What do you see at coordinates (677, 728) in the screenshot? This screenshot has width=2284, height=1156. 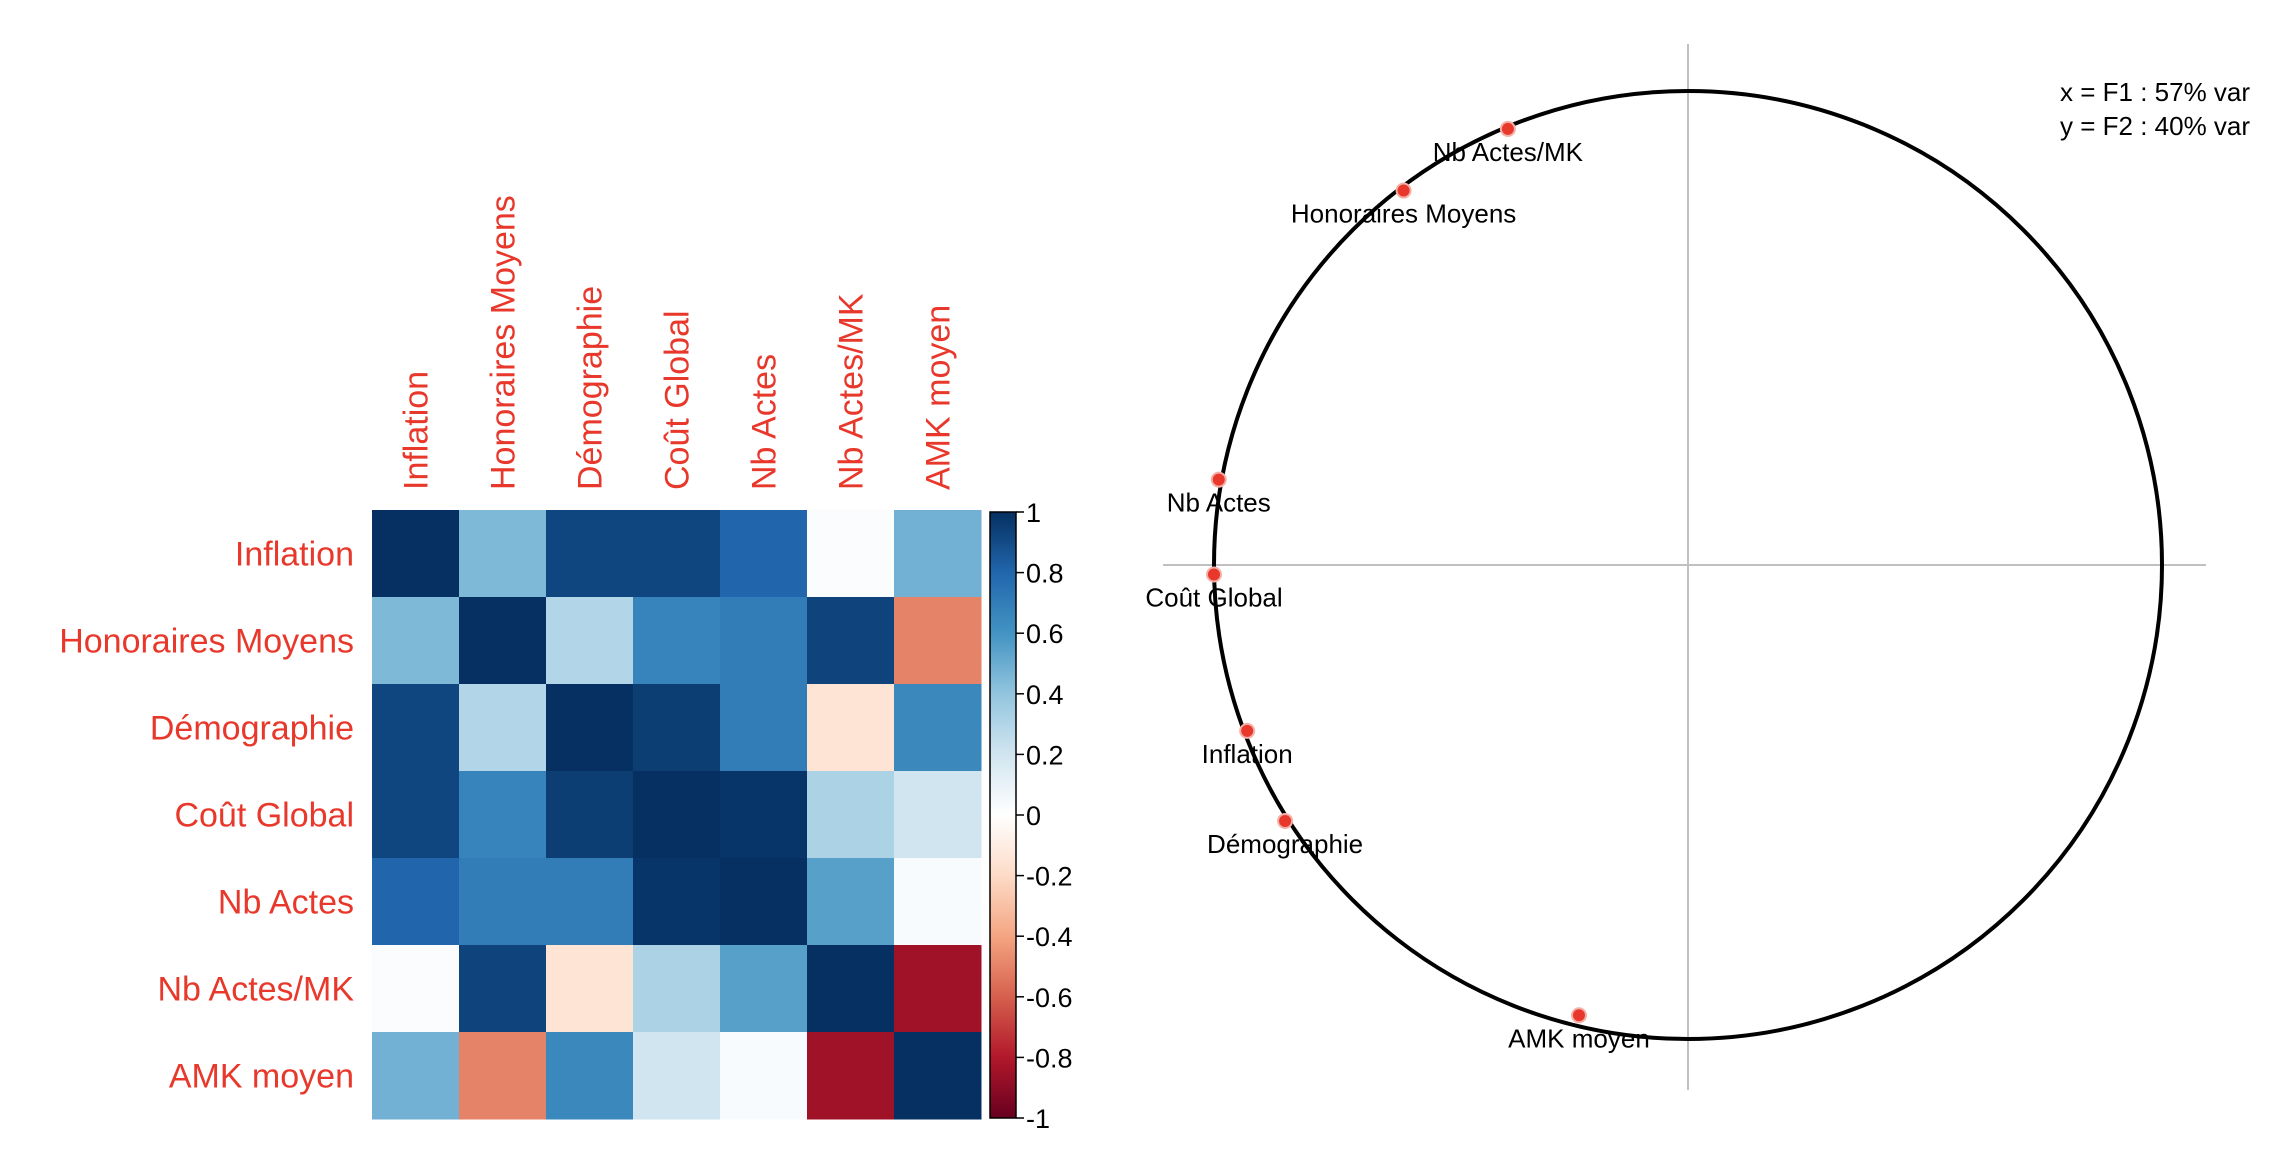 I see `heatmap-cell: Démographie / Coût Global` at bounding box center [677, 728].